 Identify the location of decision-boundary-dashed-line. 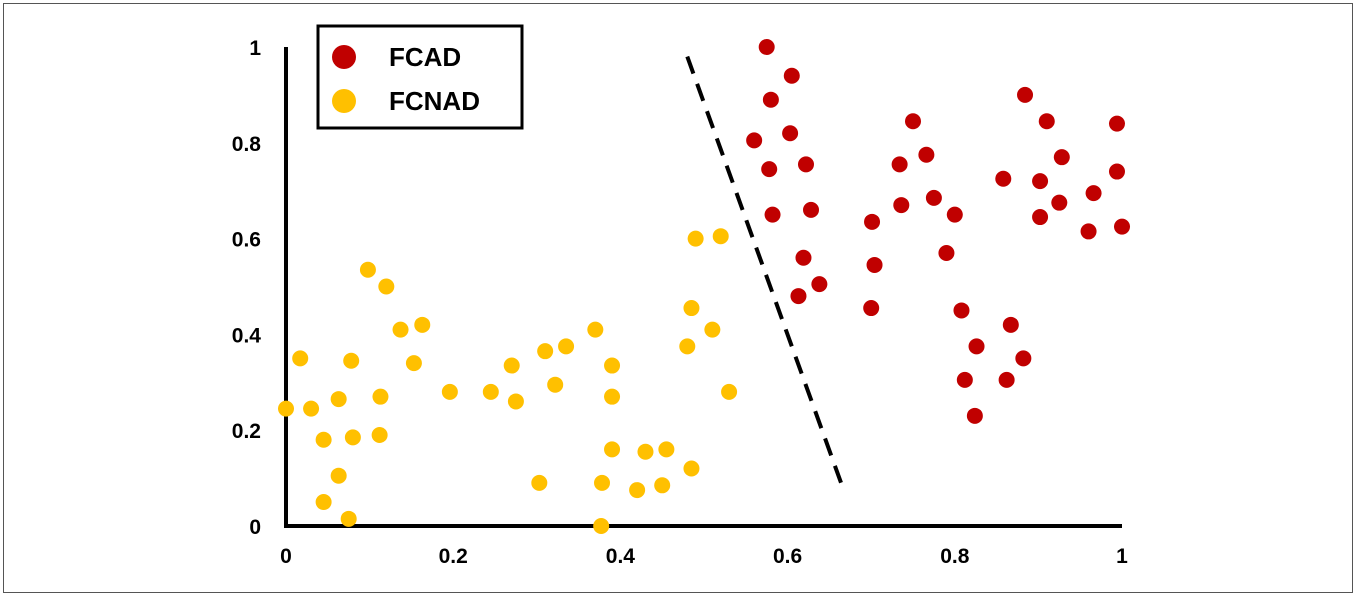
(764, 270).